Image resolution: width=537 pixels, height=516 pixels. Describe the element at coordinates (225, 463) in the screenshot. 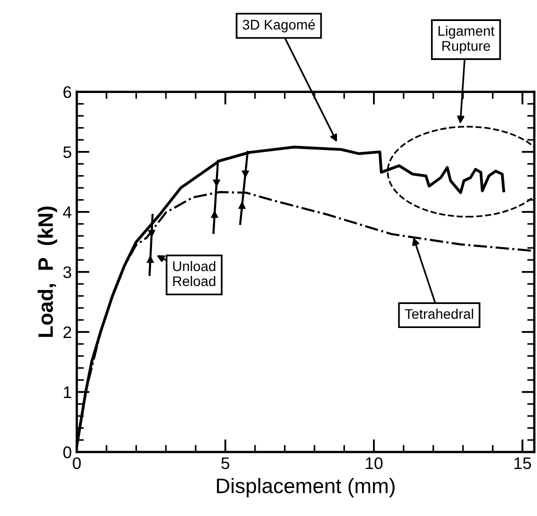

I see `x-tick-label: 5` at that location.